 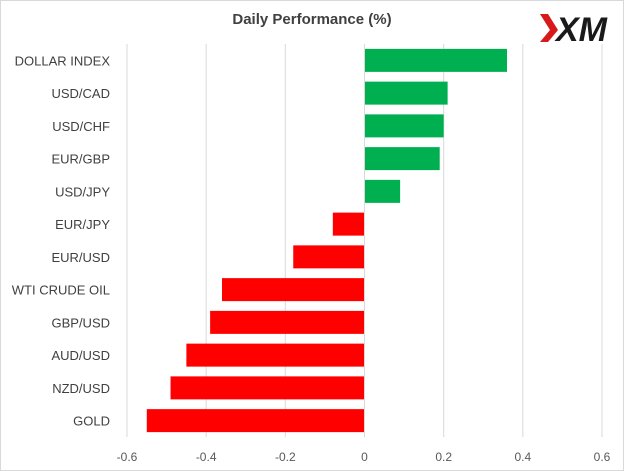 What do you see at coordinates (82, 191) in the screenshot?
I see `category-label: USD/JPY` at bounding box center [82, 191].